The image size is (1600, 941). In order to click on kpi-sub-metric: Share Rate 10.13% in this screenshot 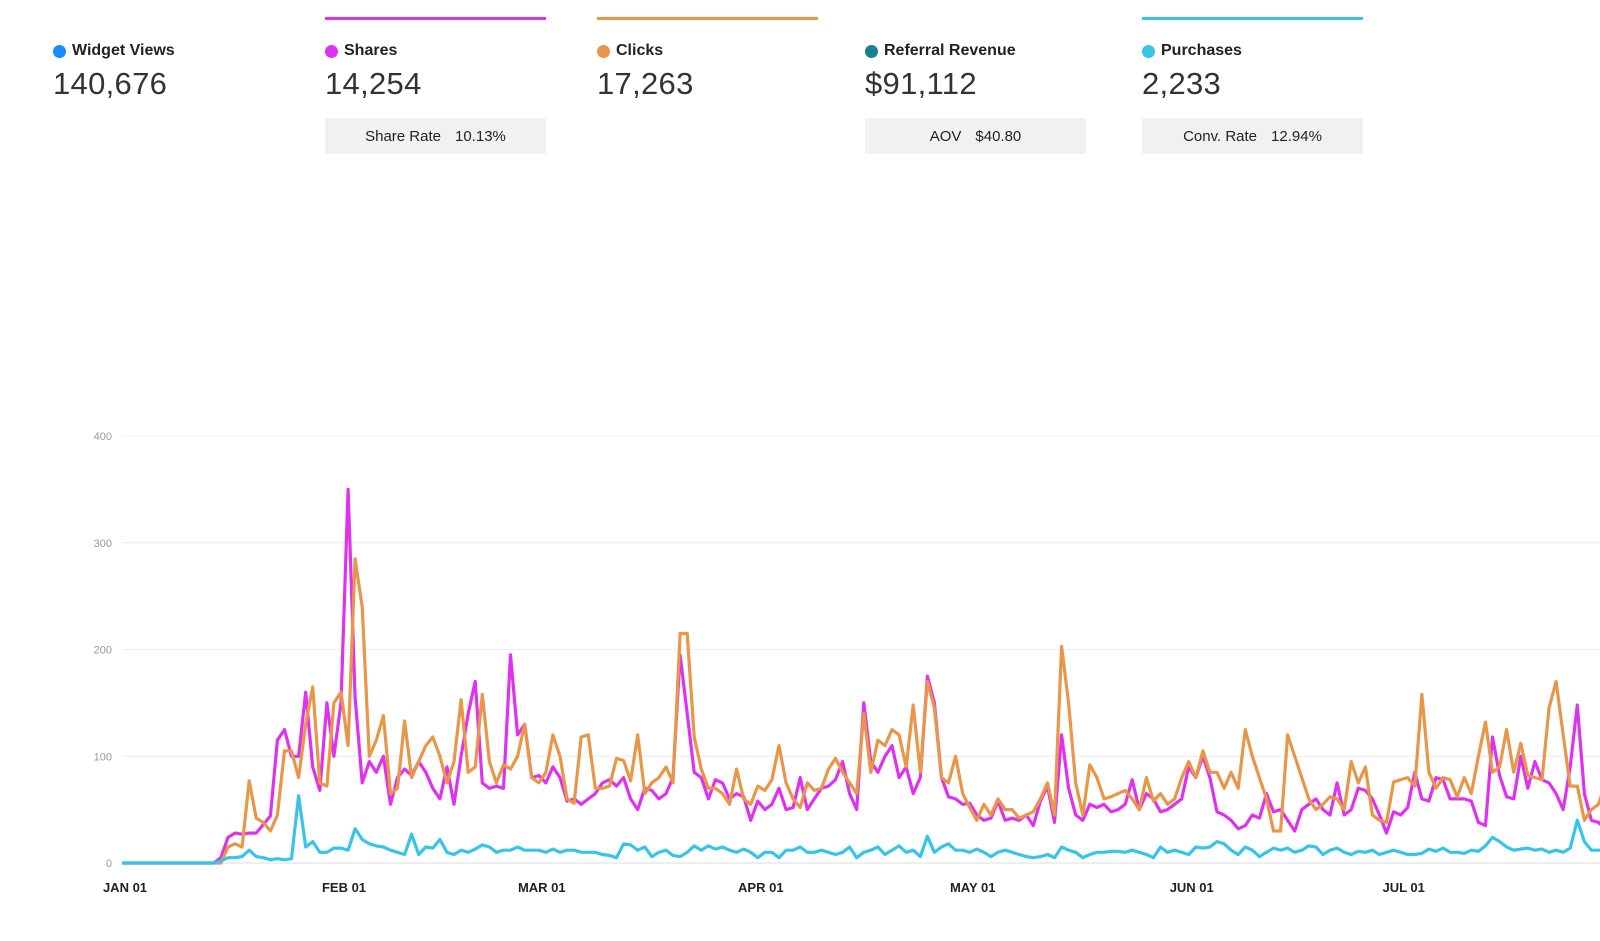, I will do `click(435, 136)`.